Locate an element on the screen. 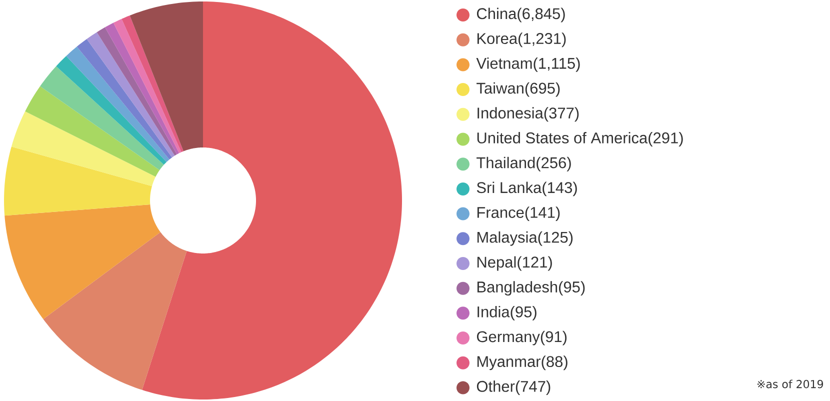 Image resolution: width=830 pixels, height=401 pixels. legend-label: Germany(91) is located at coordinates (521, 338).